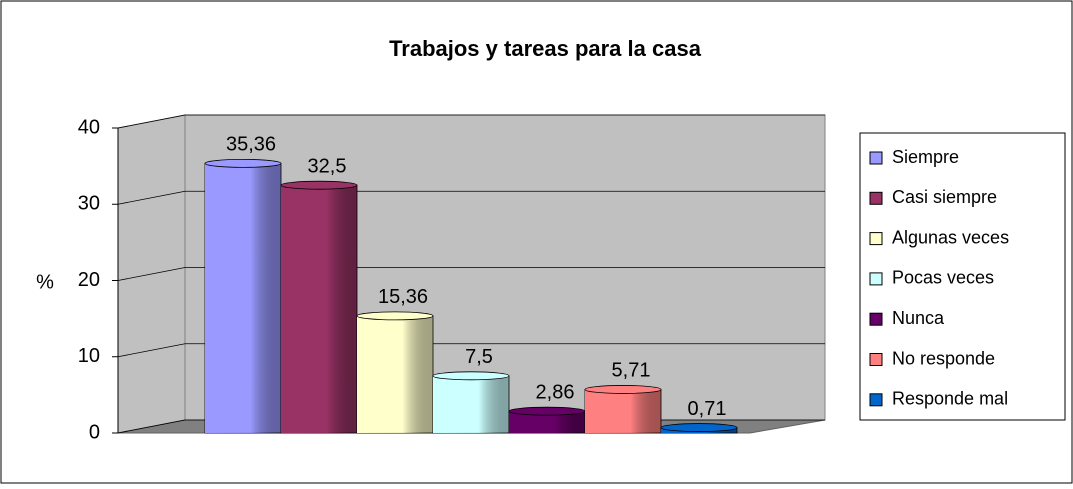 The image size is (1073, 489). What do you see at coordinates (631, 371) in the screenshot?
I see `data-label: 5,71` at bounding box center [631, 371].